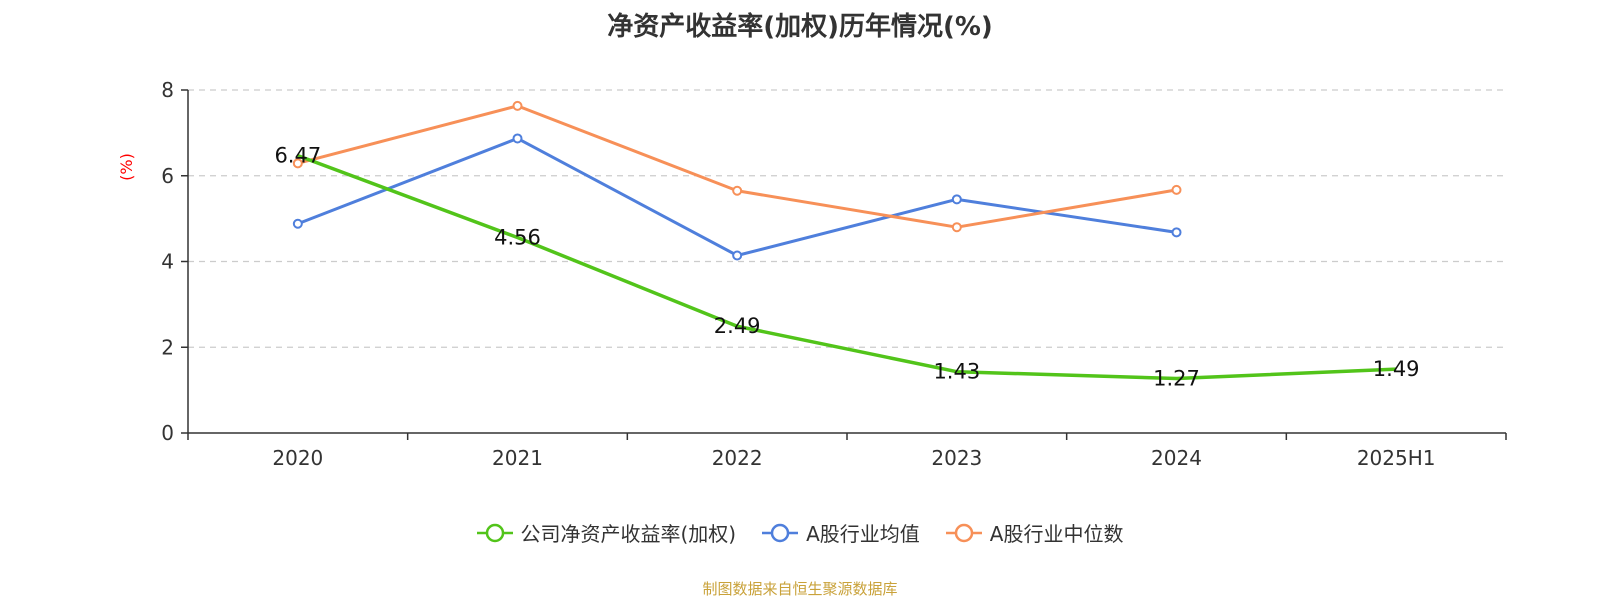  I want to click on x-tick-label: 2023, so click(956, 458).